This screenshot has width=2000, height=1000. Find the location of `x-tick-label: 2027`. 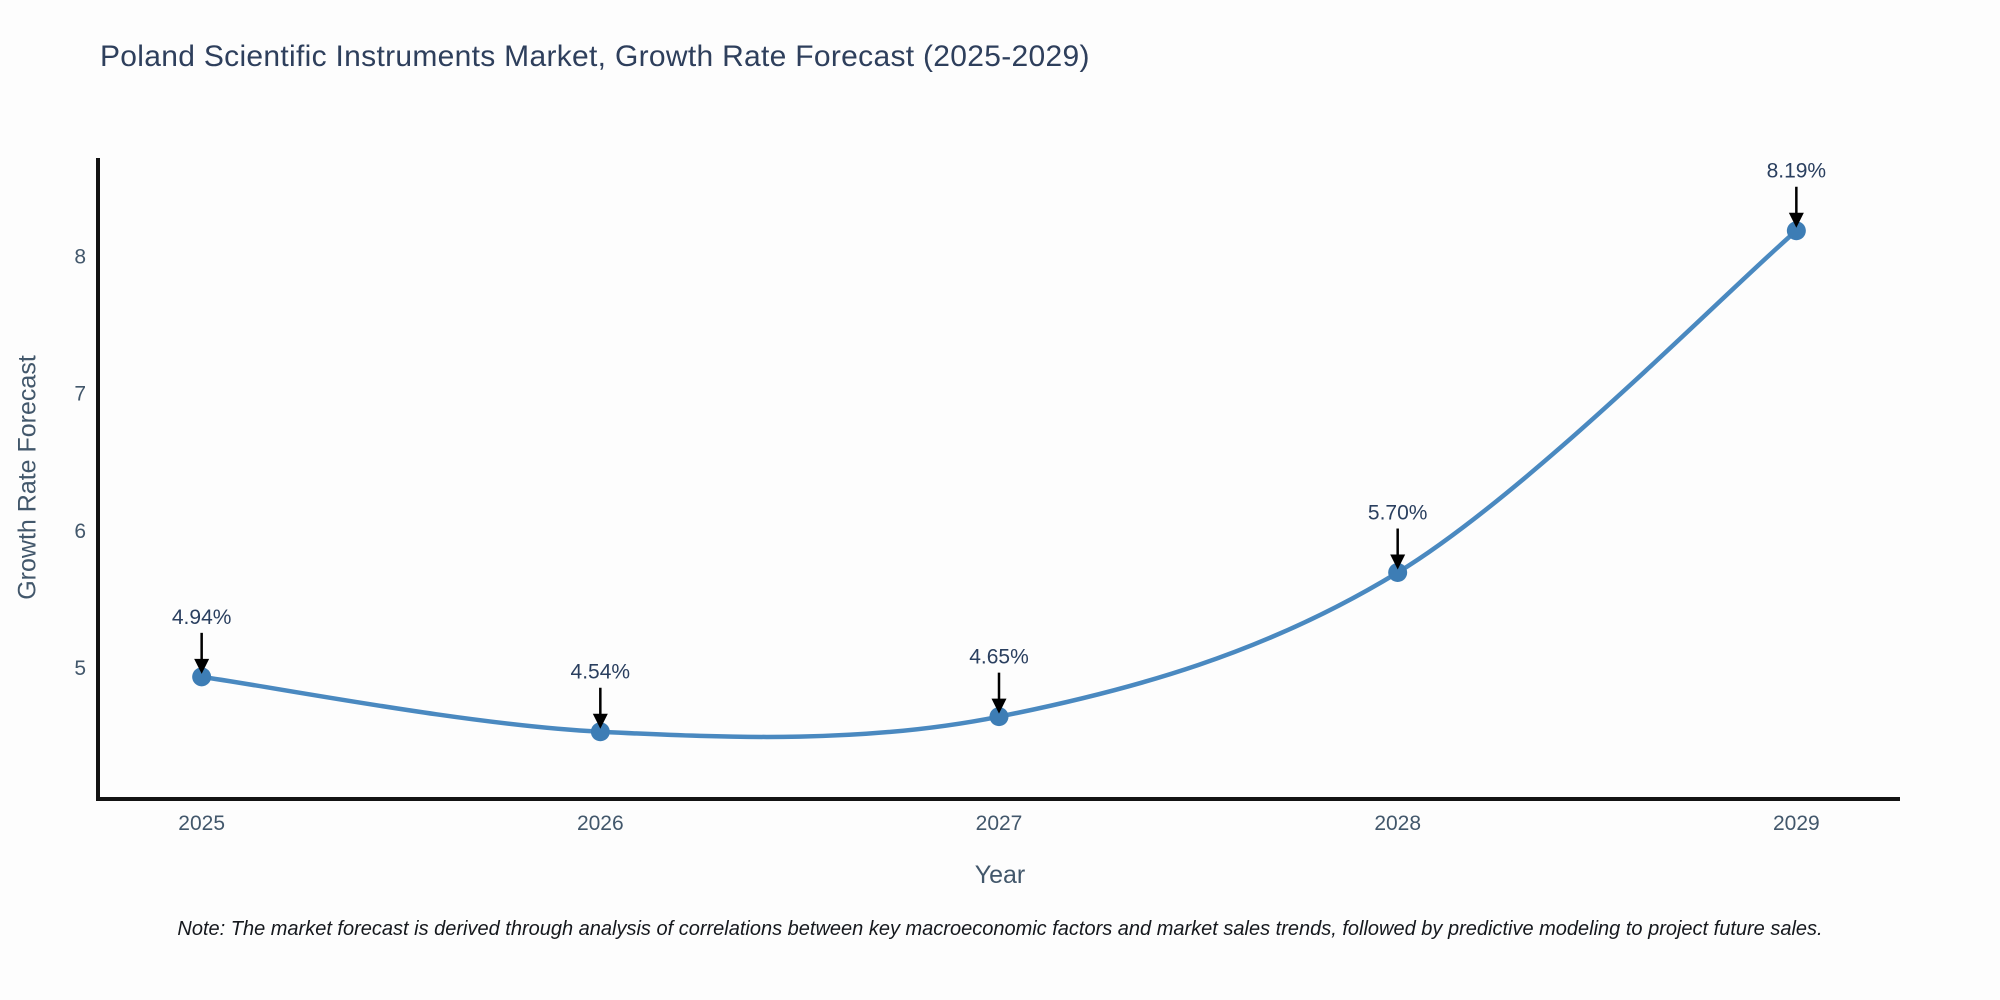

x-tick-label: 2027 is located at coordinates (999, 823).